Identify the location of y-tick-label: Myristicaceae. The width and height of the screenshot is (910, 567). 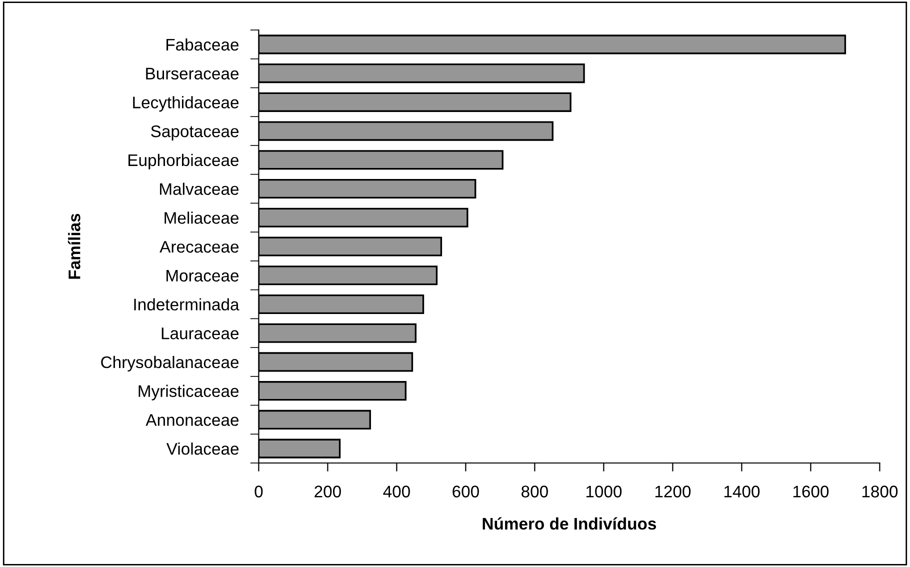
(188, 392).